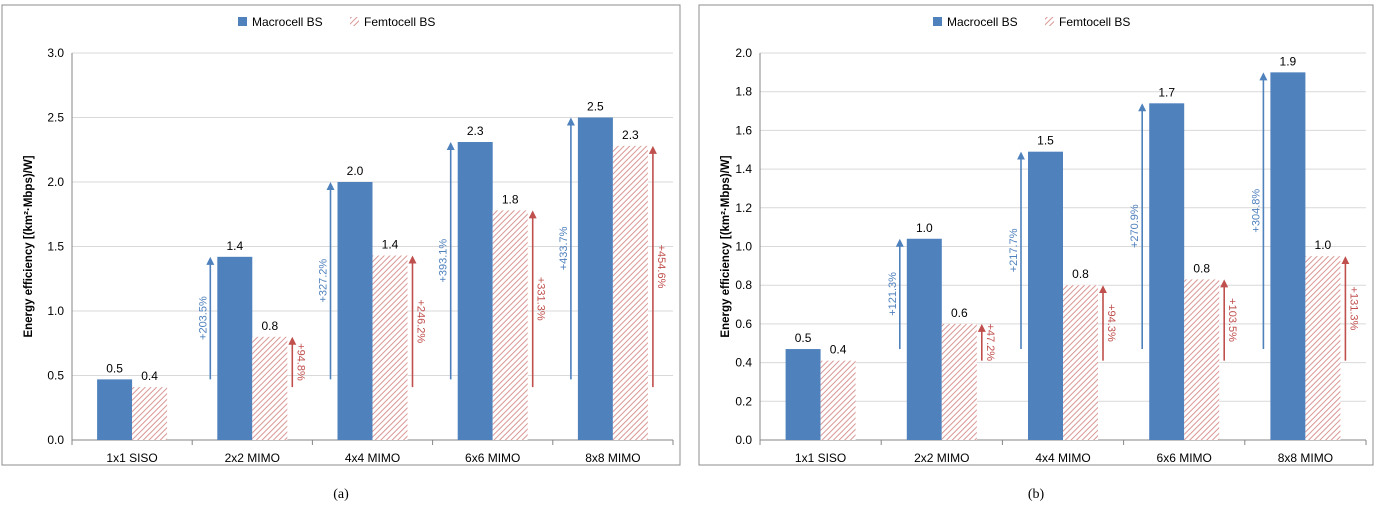 Image resolution: width=1377 pixels, height=517 pixels. I want to click on growth-percent-label: +433.7%, so click(564, 248).